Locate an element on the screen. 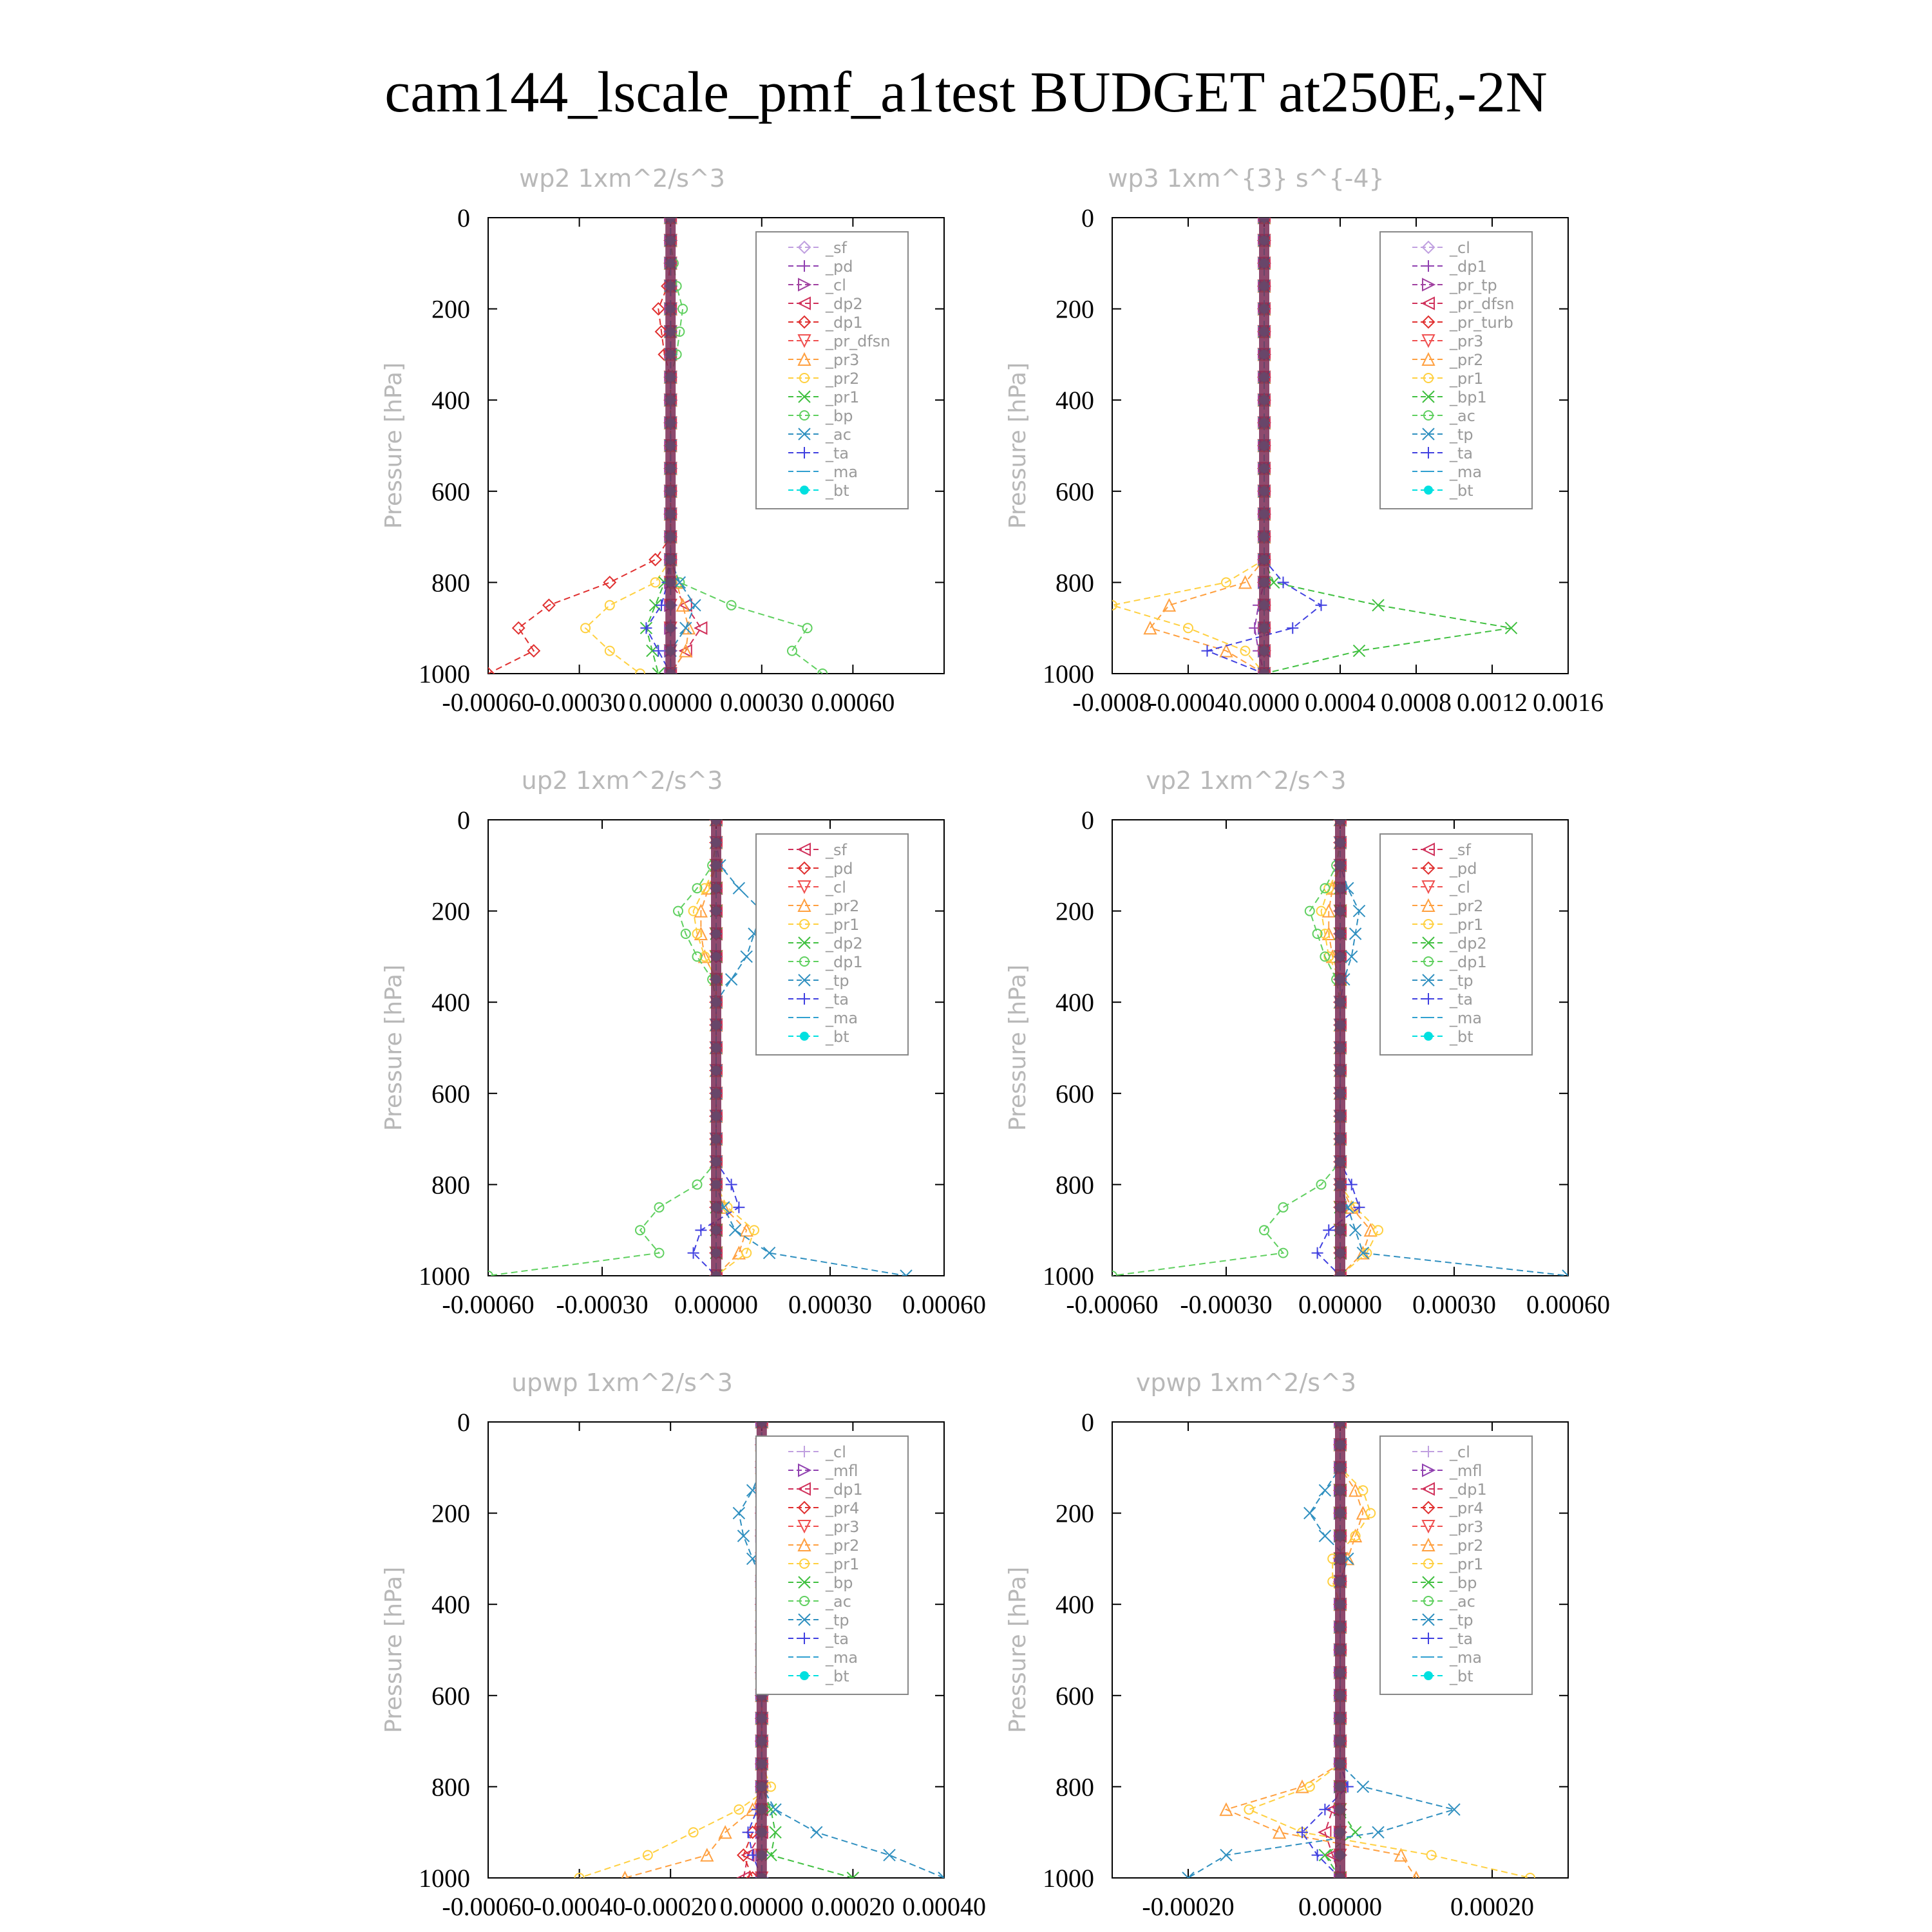 The width and height of the screenshot is (1932, 1932). legend-entry: _bp is located at coordinates (1463, 1583).